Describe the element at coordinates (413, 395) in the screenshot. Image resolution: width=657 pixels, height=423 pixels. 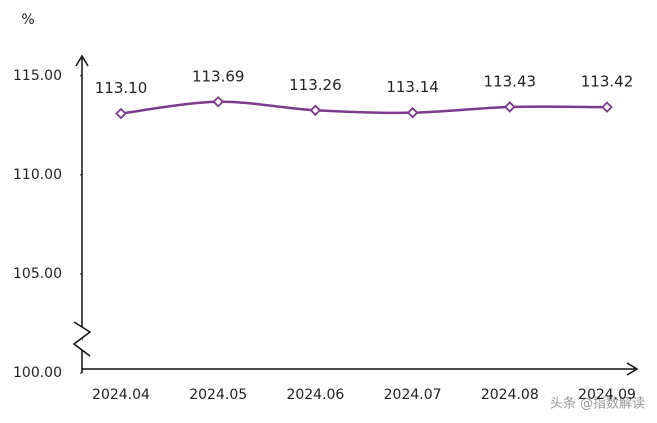
I see `x-tick-label: 2024.07` at that location.